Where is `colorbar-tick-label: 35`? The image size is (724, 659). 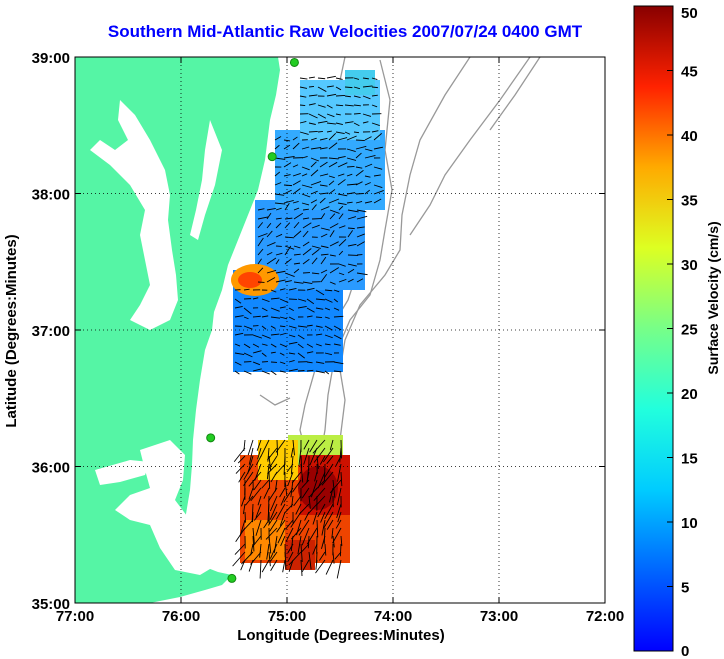 colorbar-tick-label: 35 is located at coordinates (689, 201).